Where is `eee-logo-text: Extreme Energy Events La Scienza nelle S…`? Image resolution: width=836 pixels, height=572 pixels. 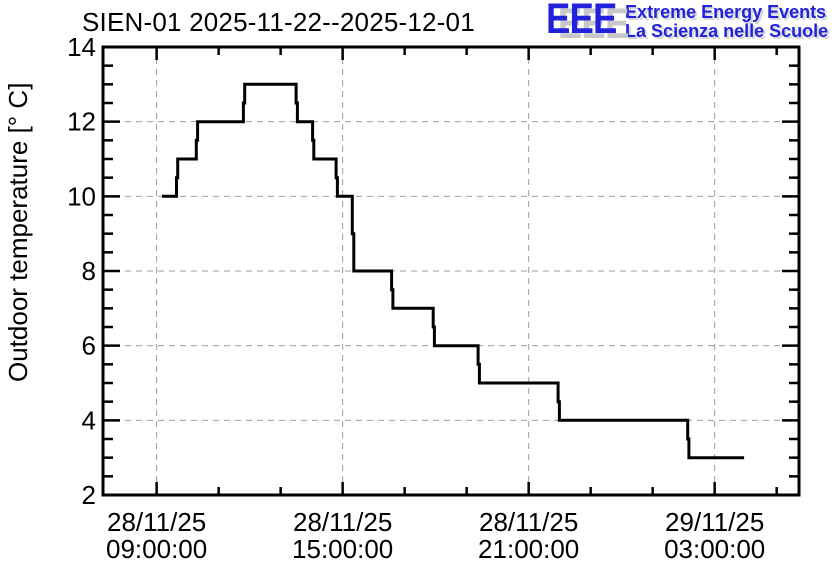
eee-logo-text: Extreme Energy Events La Scienza nelle S… is located at coordinates (726, 21).